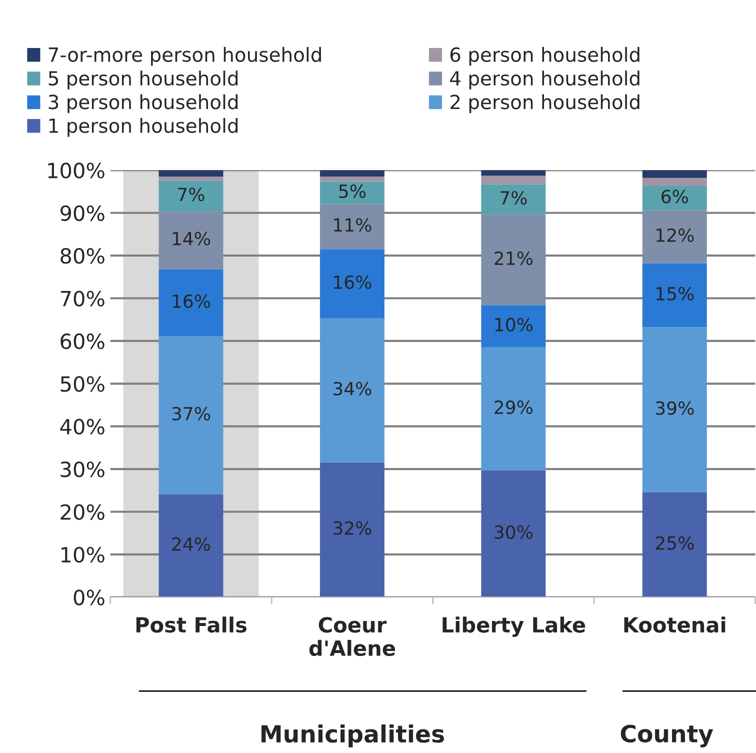  I want to click on x-tick-label: Coeur d'Alene, so click(352, 636).